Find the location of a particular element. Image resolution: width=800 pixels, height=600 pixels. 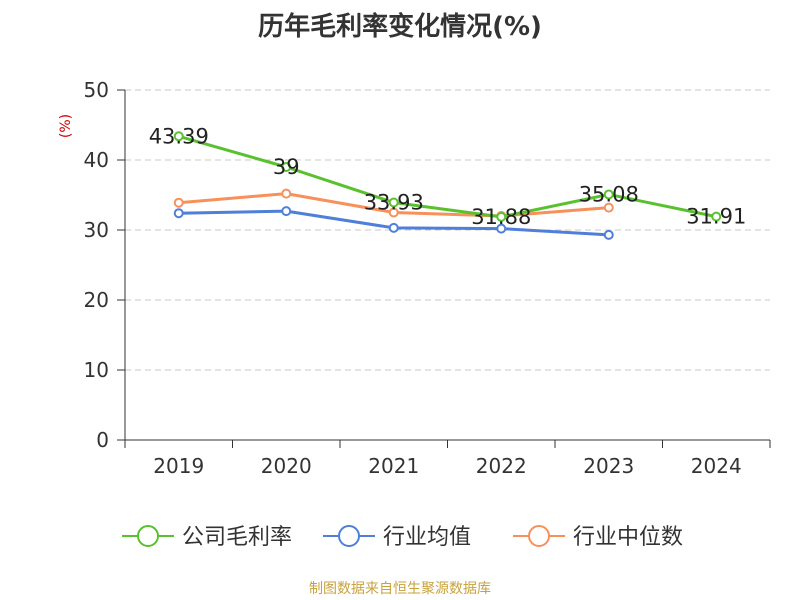

data-label: 43.39 is located at coordinates (179, 136).